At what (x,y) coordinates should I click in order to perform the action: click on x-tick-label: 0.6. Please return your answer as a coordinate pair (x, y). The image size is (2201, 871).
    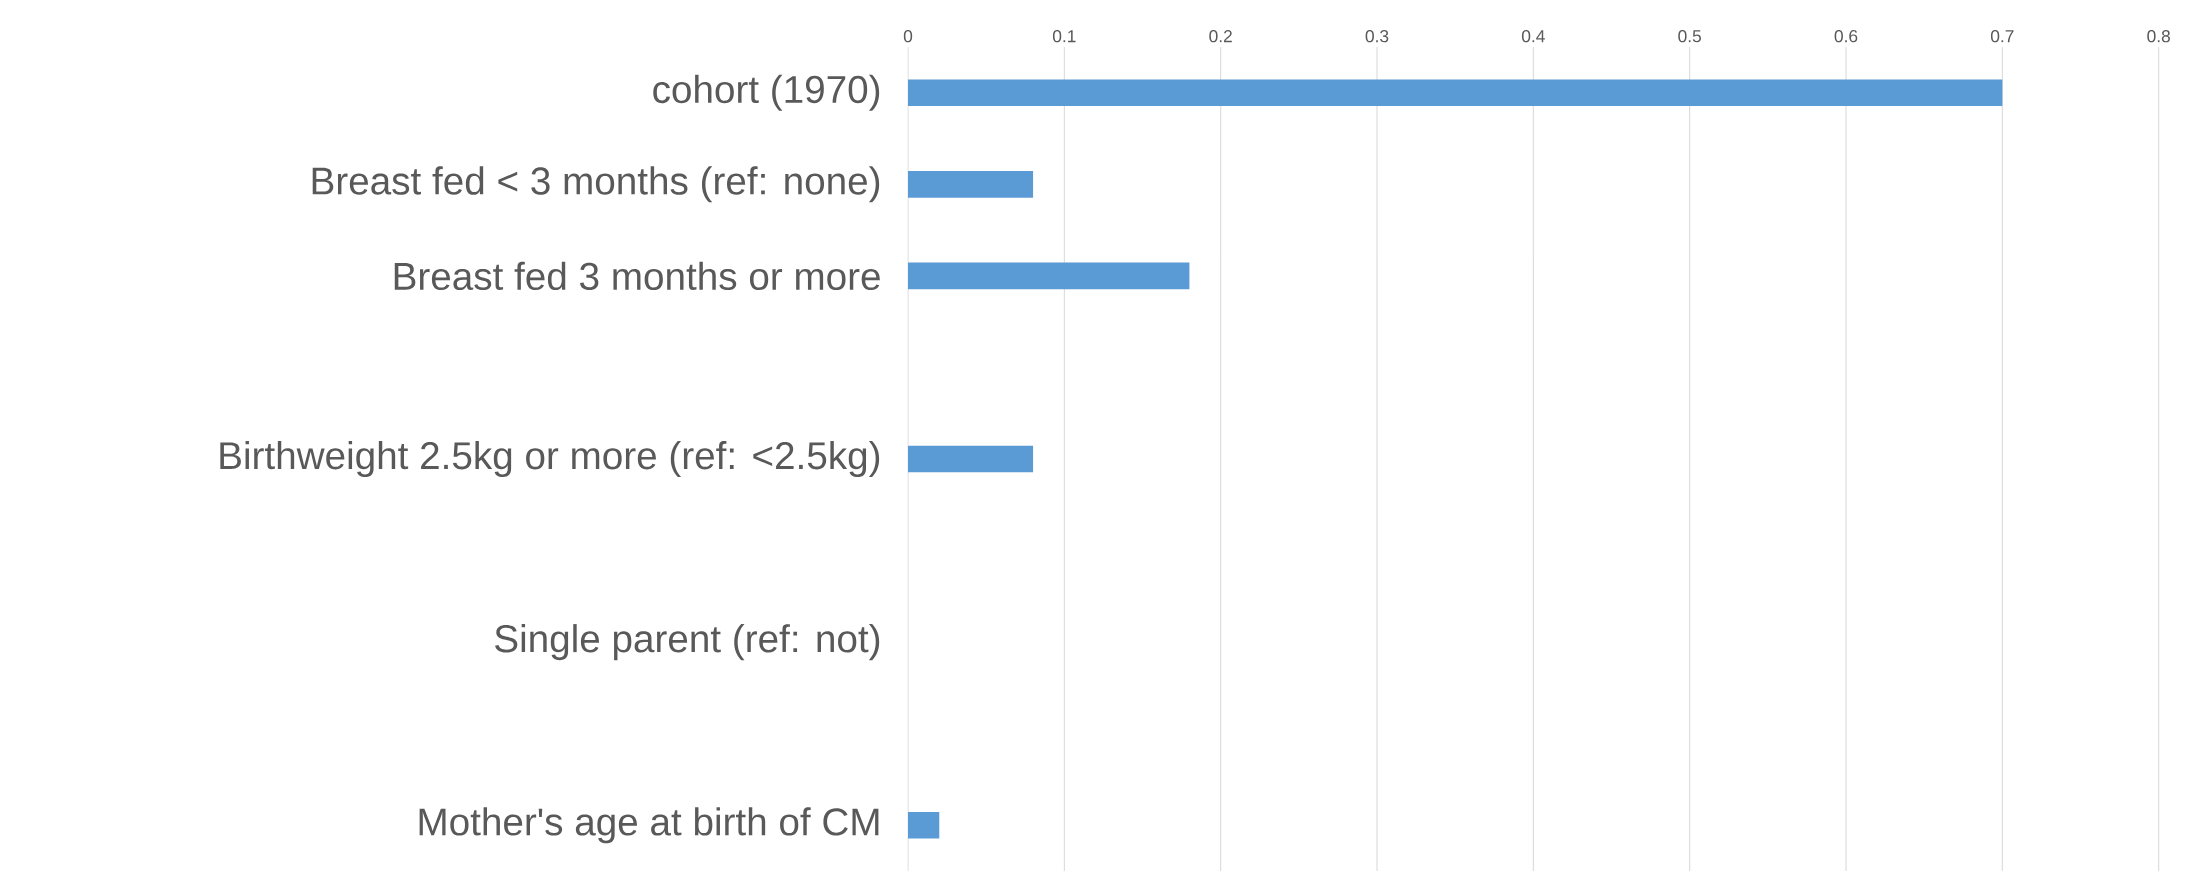
    Looking at the image, I should click on (1846, 36).